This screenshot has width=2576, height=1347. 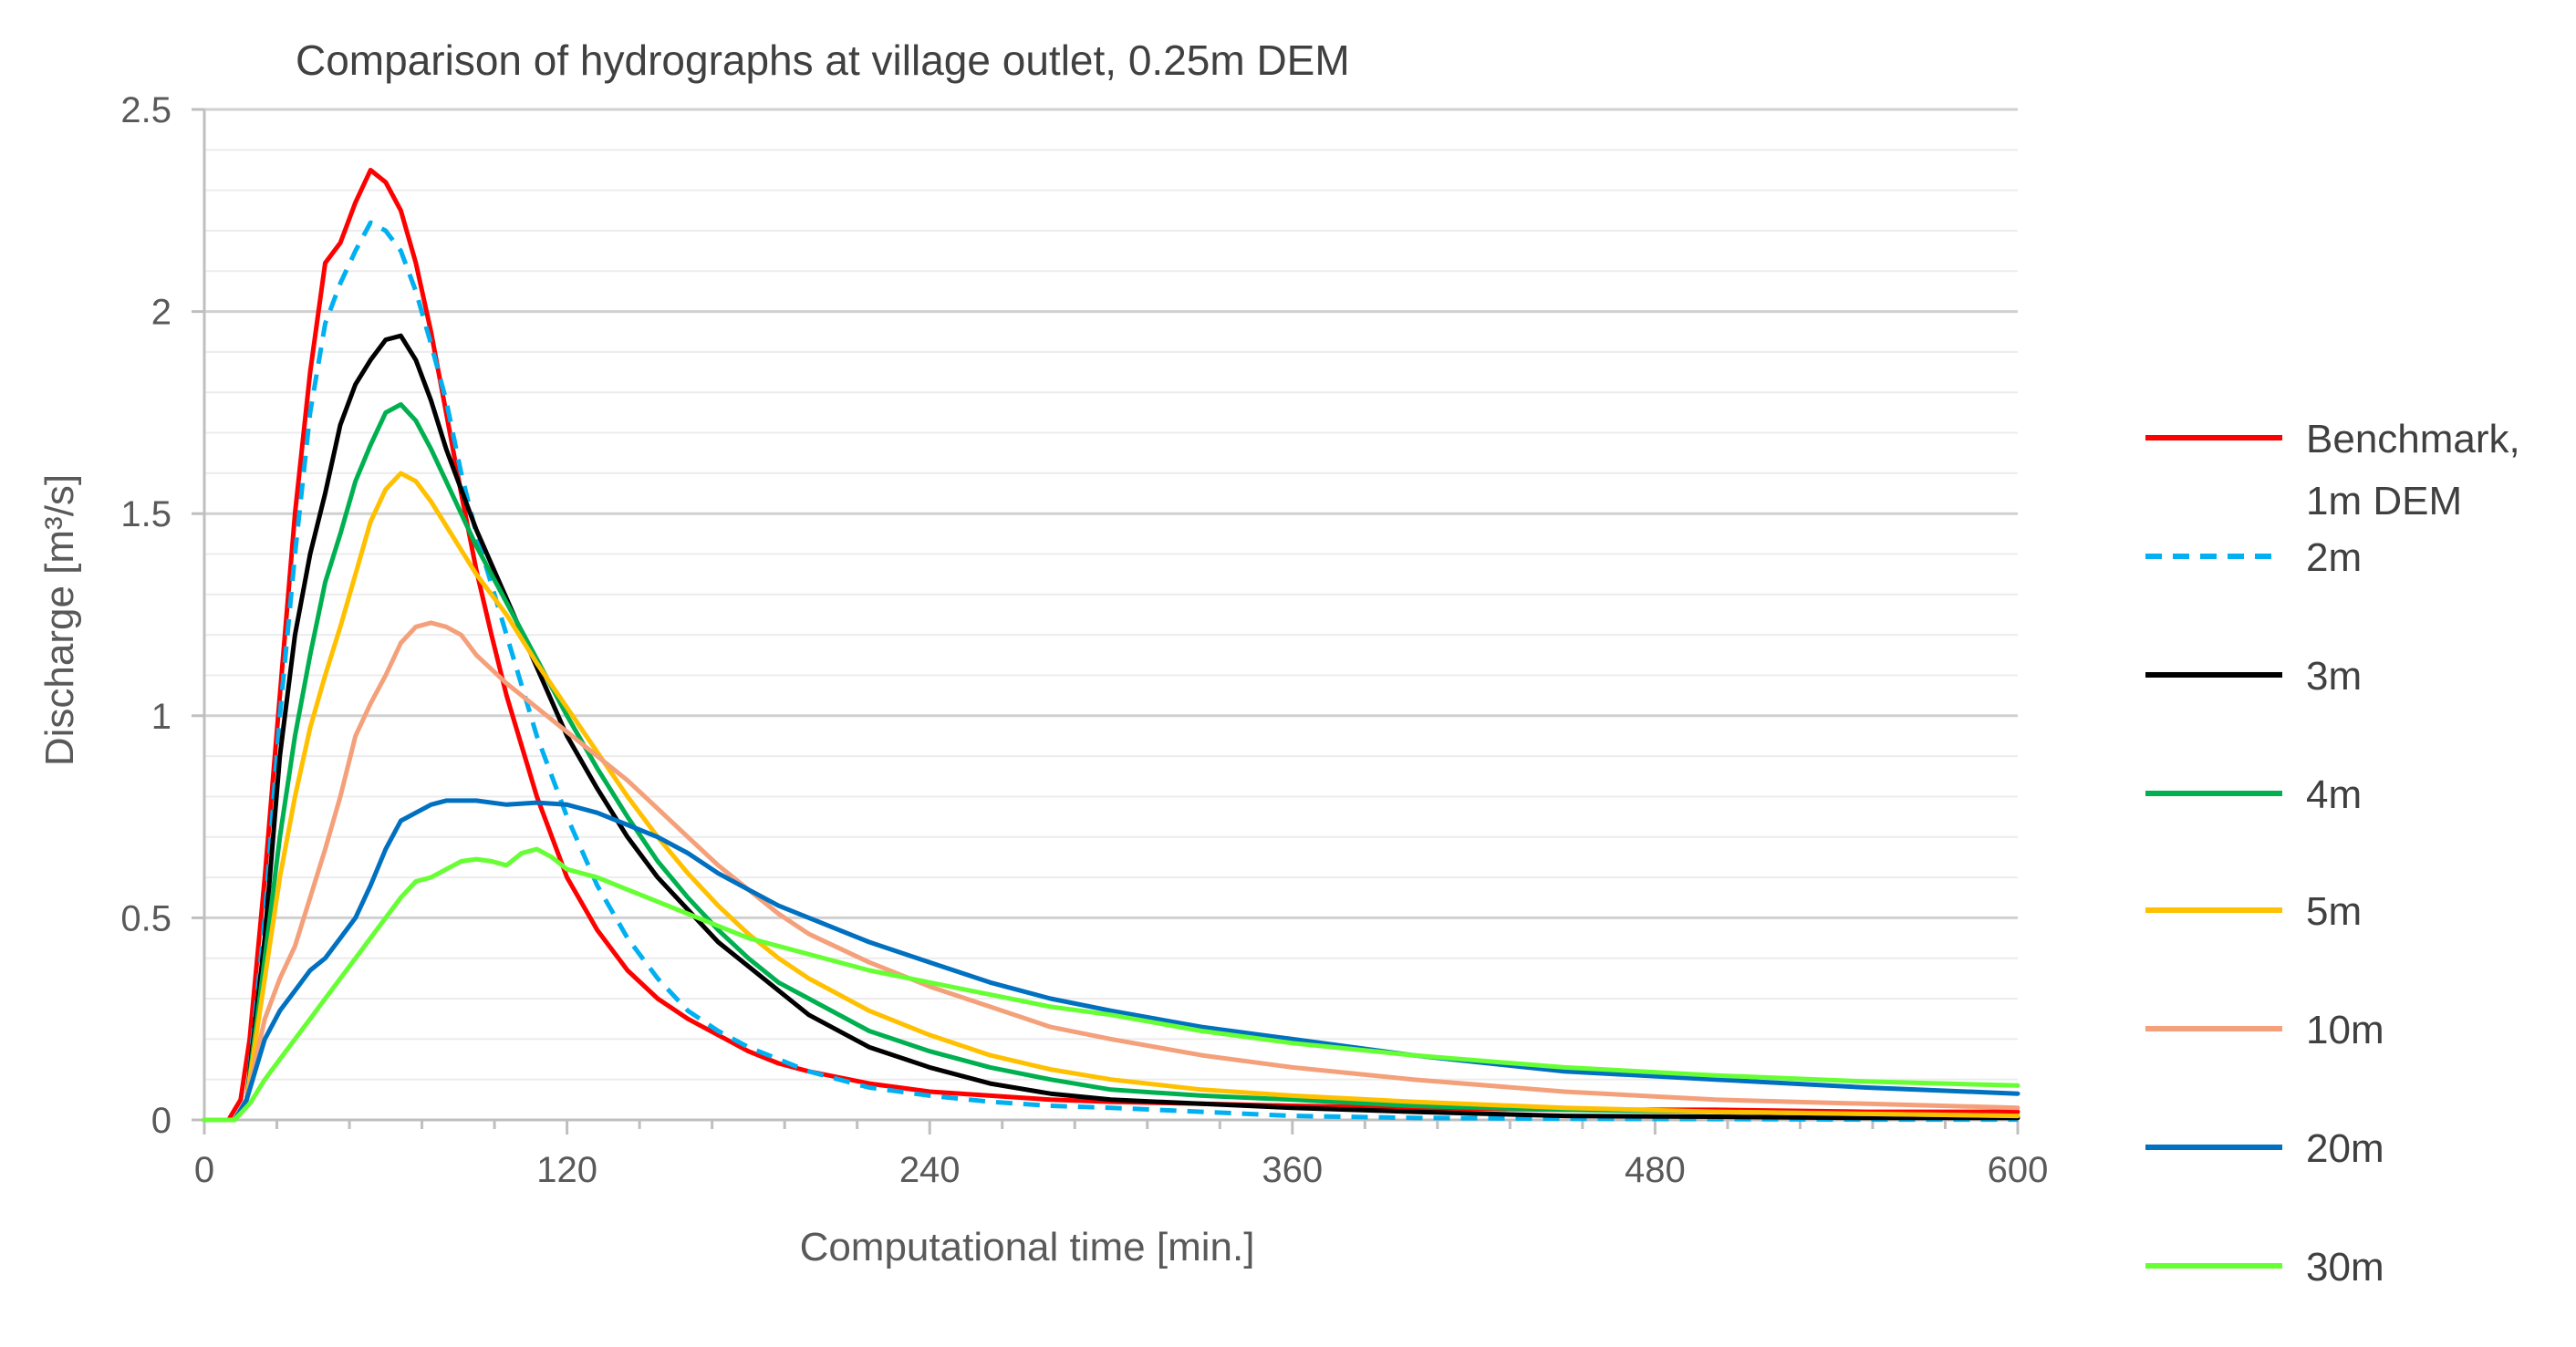 What do you see at coordinates (2332, 853) in the screenshot?
I see `legend: Benchmark, 1m DEM 2m 3m 4m 5m 10m 20m 30m` at bounding box center [2332, 853].